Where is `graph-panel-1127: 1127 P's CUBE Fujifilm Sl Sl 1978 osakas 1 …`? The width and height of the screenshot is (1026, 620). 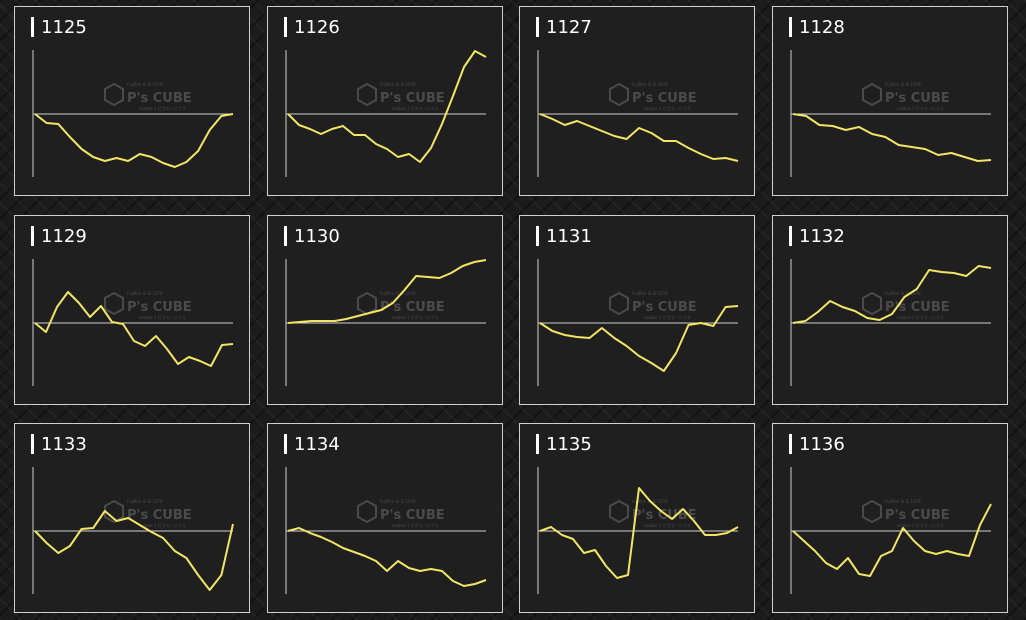
graph-panel-1127: 1127 P's CUBE Fujifilm Sl Sl 1978 osakas 1 … is located at coordinates (637, 101).